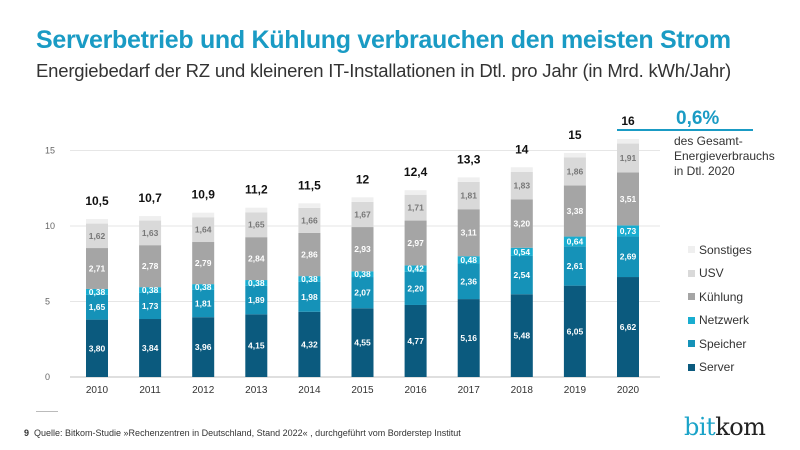  What do you see at coordinates (522, 252) in the screenshot?
I see `data-label: 0,54` at bounding box center [522, 252].